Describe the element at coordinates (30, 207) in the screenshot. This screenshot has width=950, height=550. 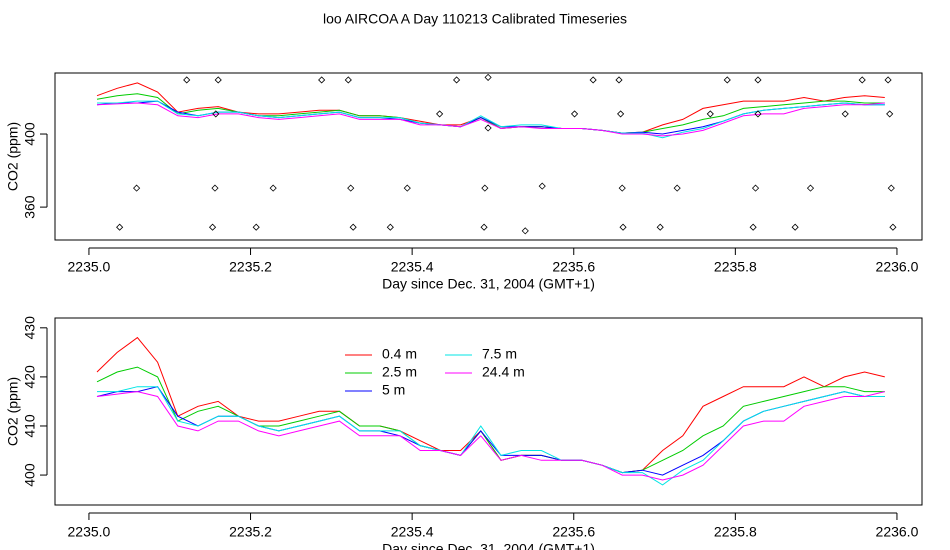
I see `y-tick-label: 360` at that location.